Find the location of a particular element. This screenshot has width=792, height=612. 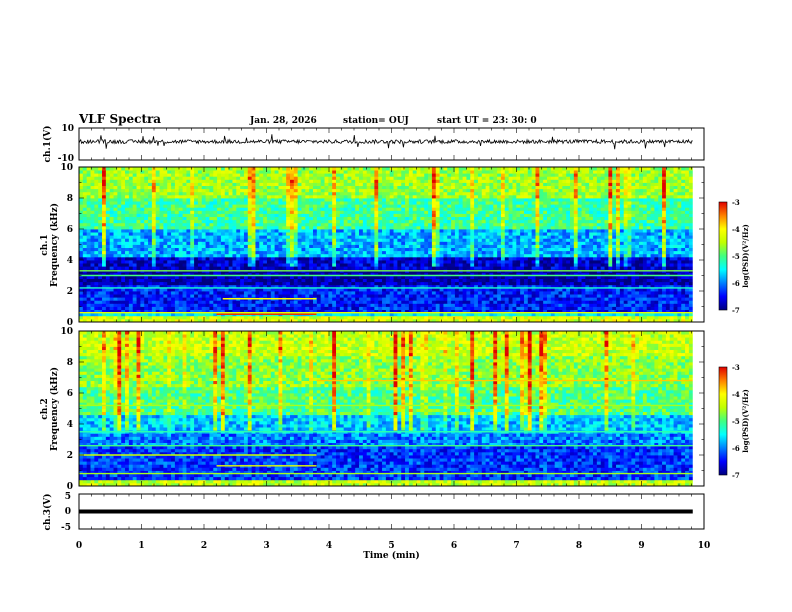

figure-title: VLF Spectra is located at coordinates (119, 119).